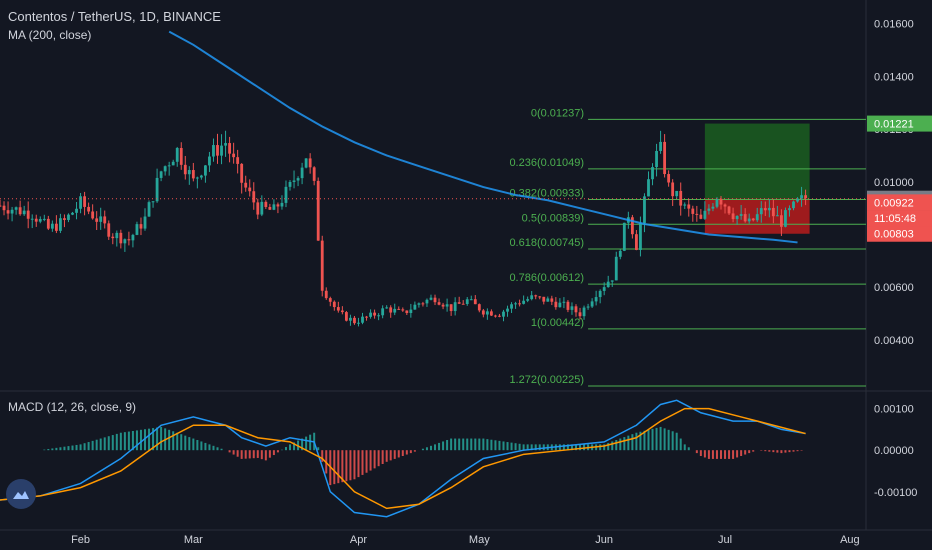  I want to click on countdown-badge, so click(899, 218).